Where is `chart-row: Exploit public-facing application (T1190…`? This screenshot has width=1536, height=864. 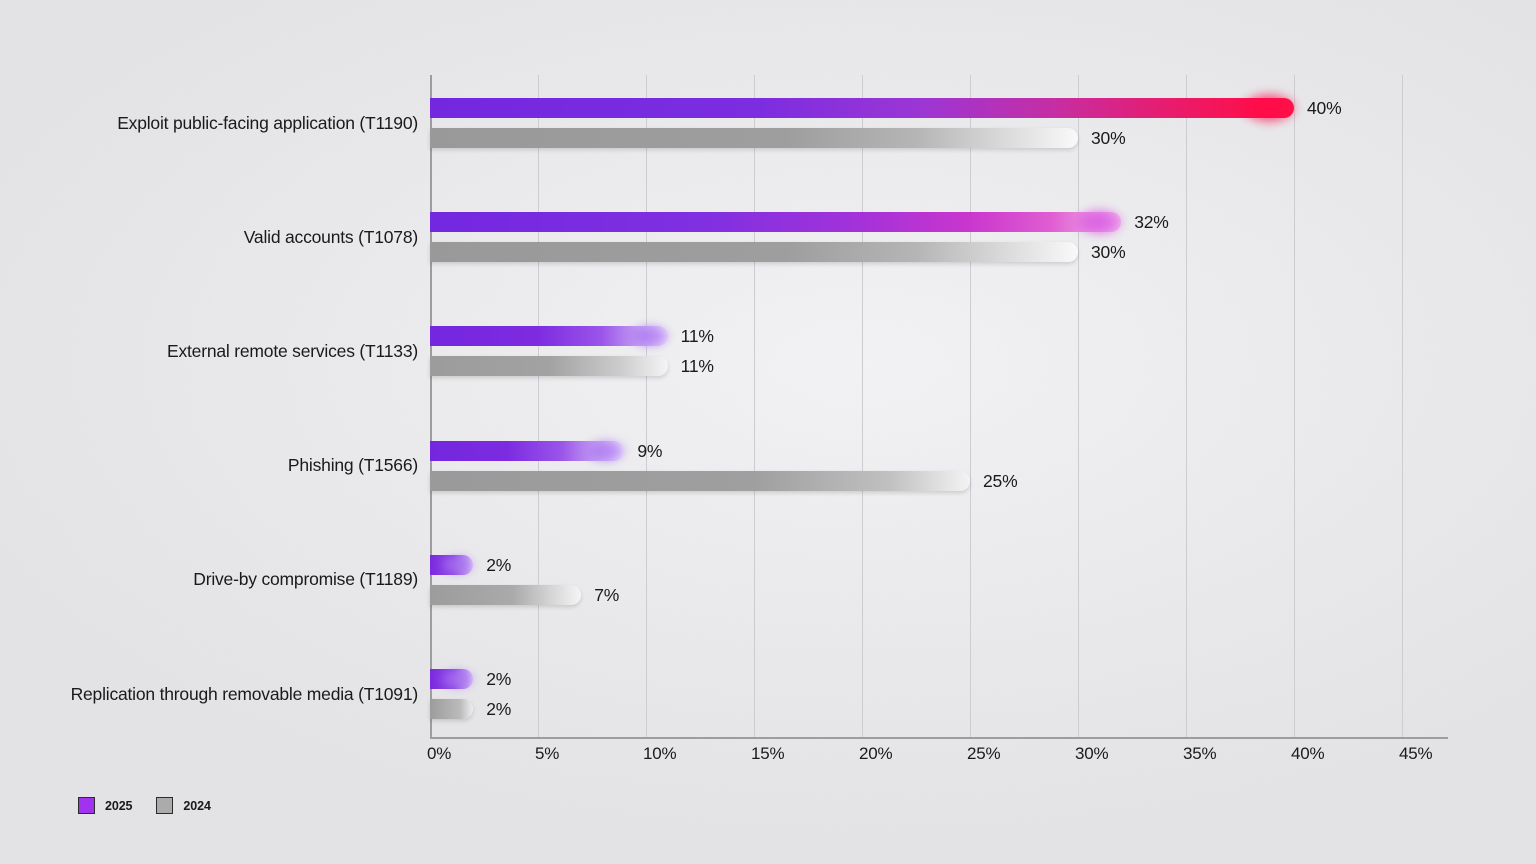
chart-row: Exploit public-facing application (T1190… is located at coordinates (782, 116).